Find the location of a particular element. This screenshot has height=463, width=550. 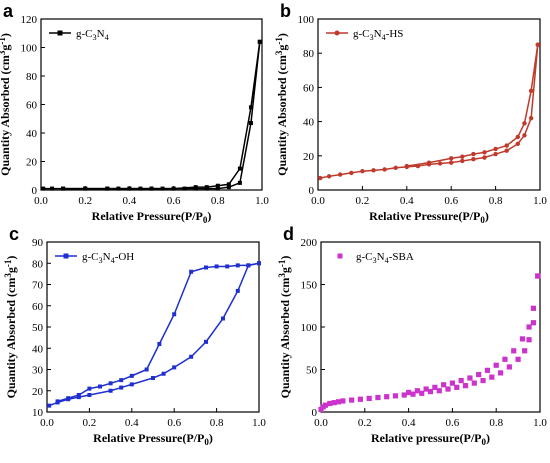

x-axis-label: Relative Pressure(P/P0) is located at coordinates (429, 217).